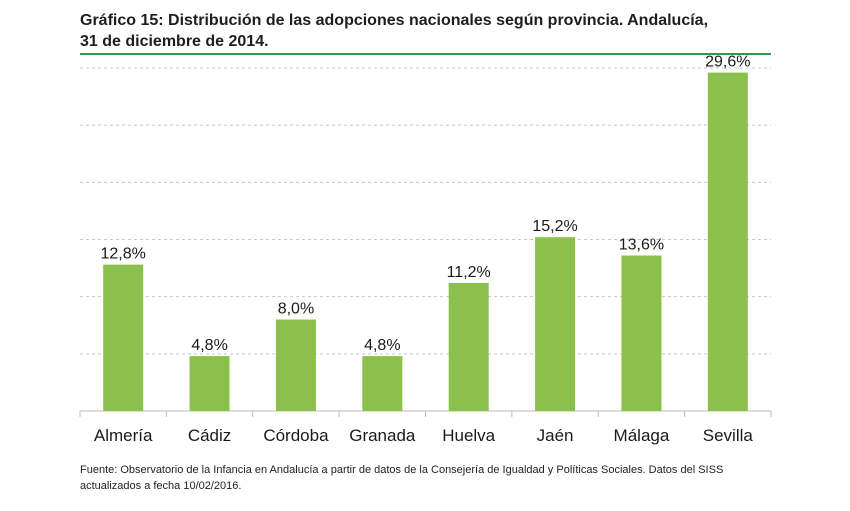  Describe the element at coordinates (554, 226) in the screenshot. I see `data-label-5: 15,2%` at that location.